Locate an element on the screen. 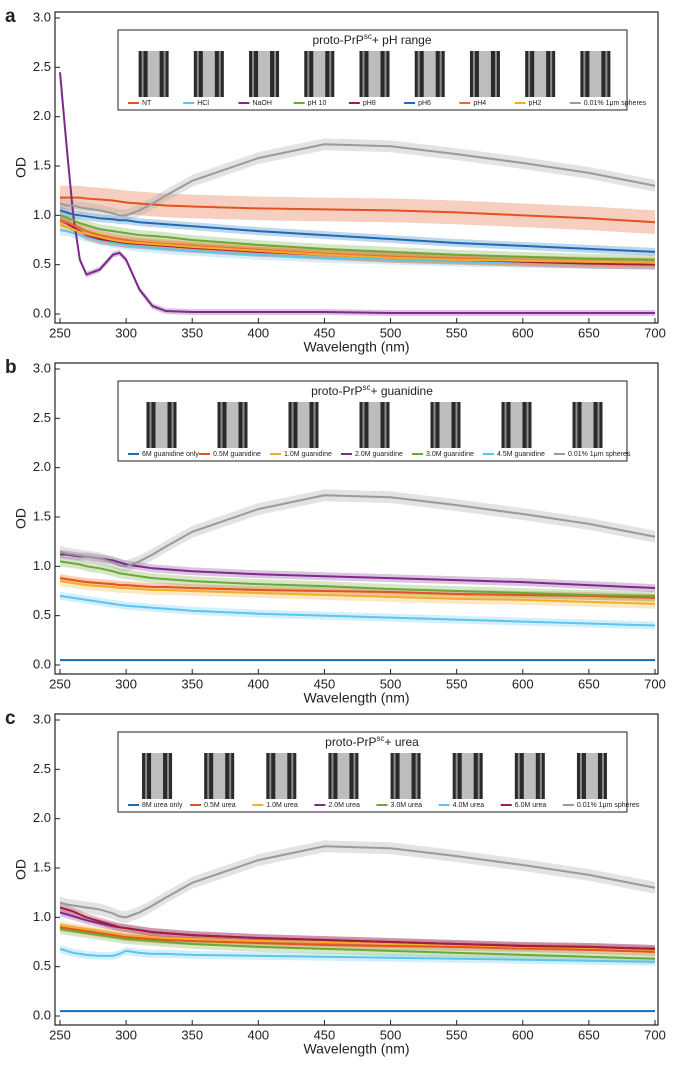 This screenshot has height=1065, width=673. legend-label: HCl is located at coordinates (203, 103).